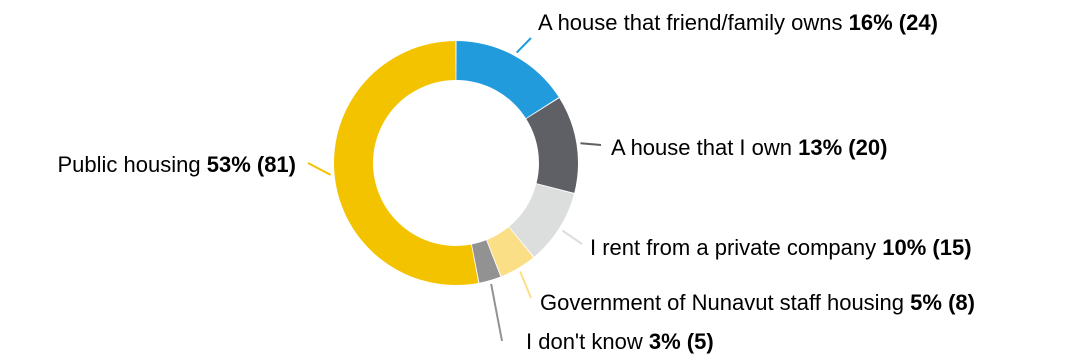 The image size is (1071, 360). I want to click on slice-public-housing, so click(406, 163).